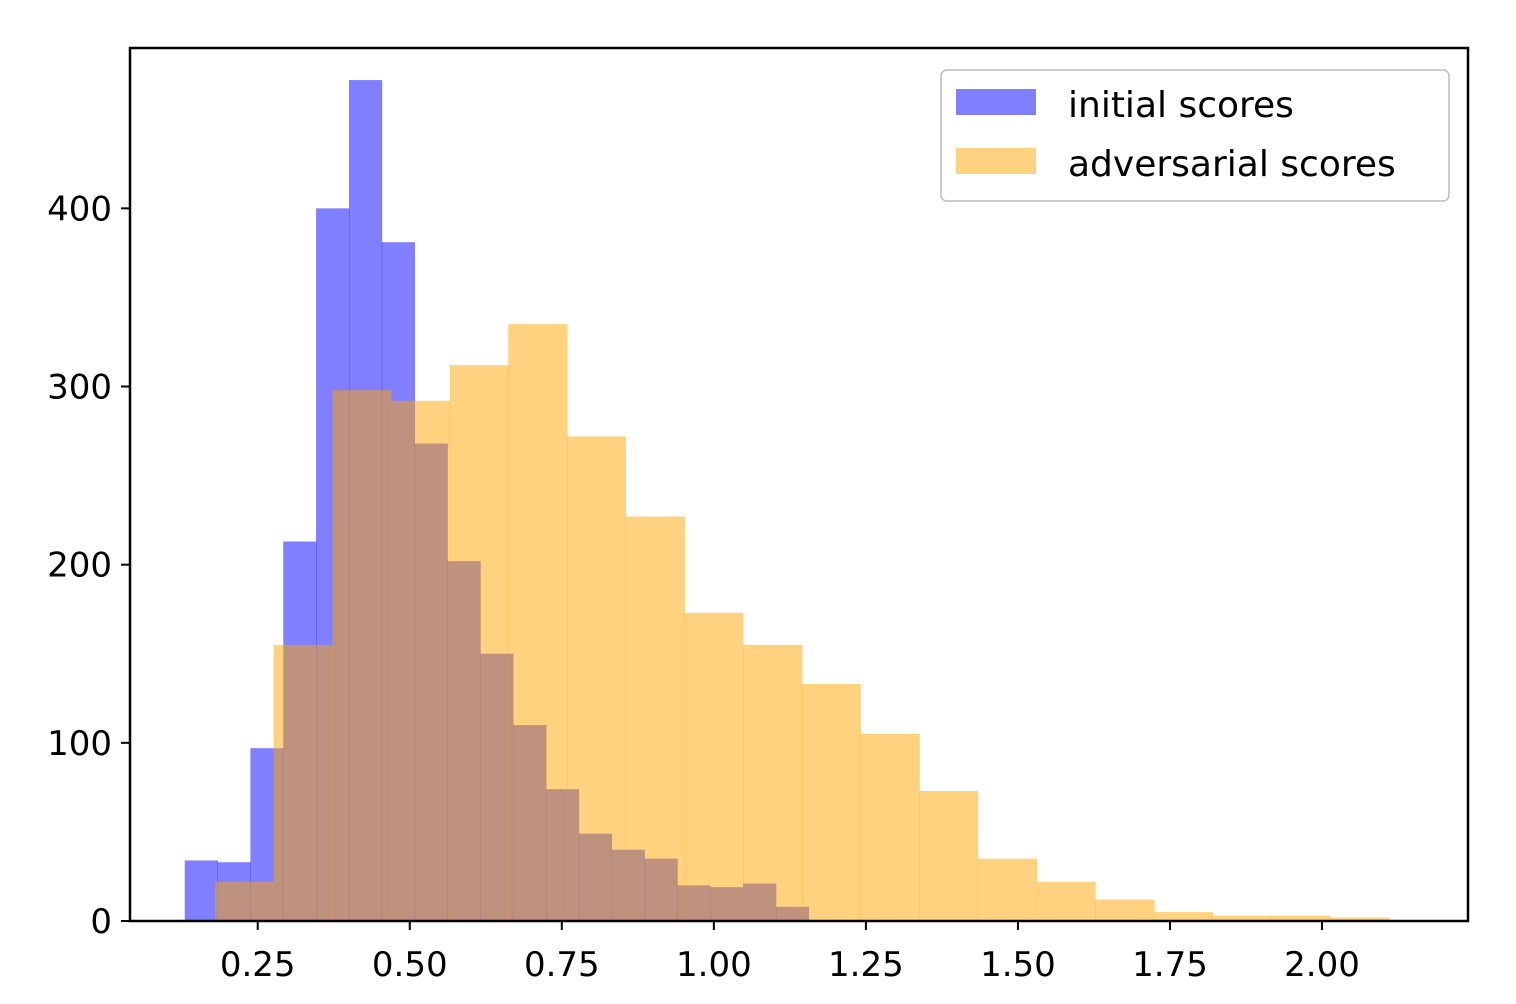 The width and height of the screenshot is (1516, 1004). Describe the element at coordinates (79, 744) in the screenshot. I see `y-tick-label: 100` at that location.